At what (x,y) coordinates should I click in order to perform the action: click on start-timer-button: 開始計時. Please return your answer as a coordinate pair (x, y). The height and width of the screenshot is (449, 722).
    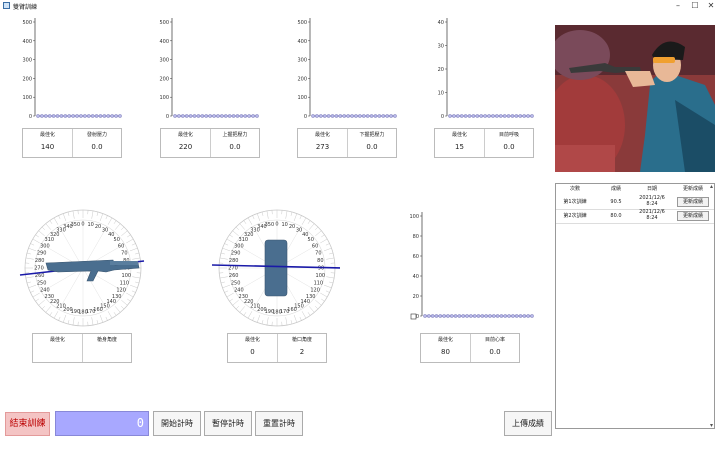
    Looking at the image, I should click on (177, 423).